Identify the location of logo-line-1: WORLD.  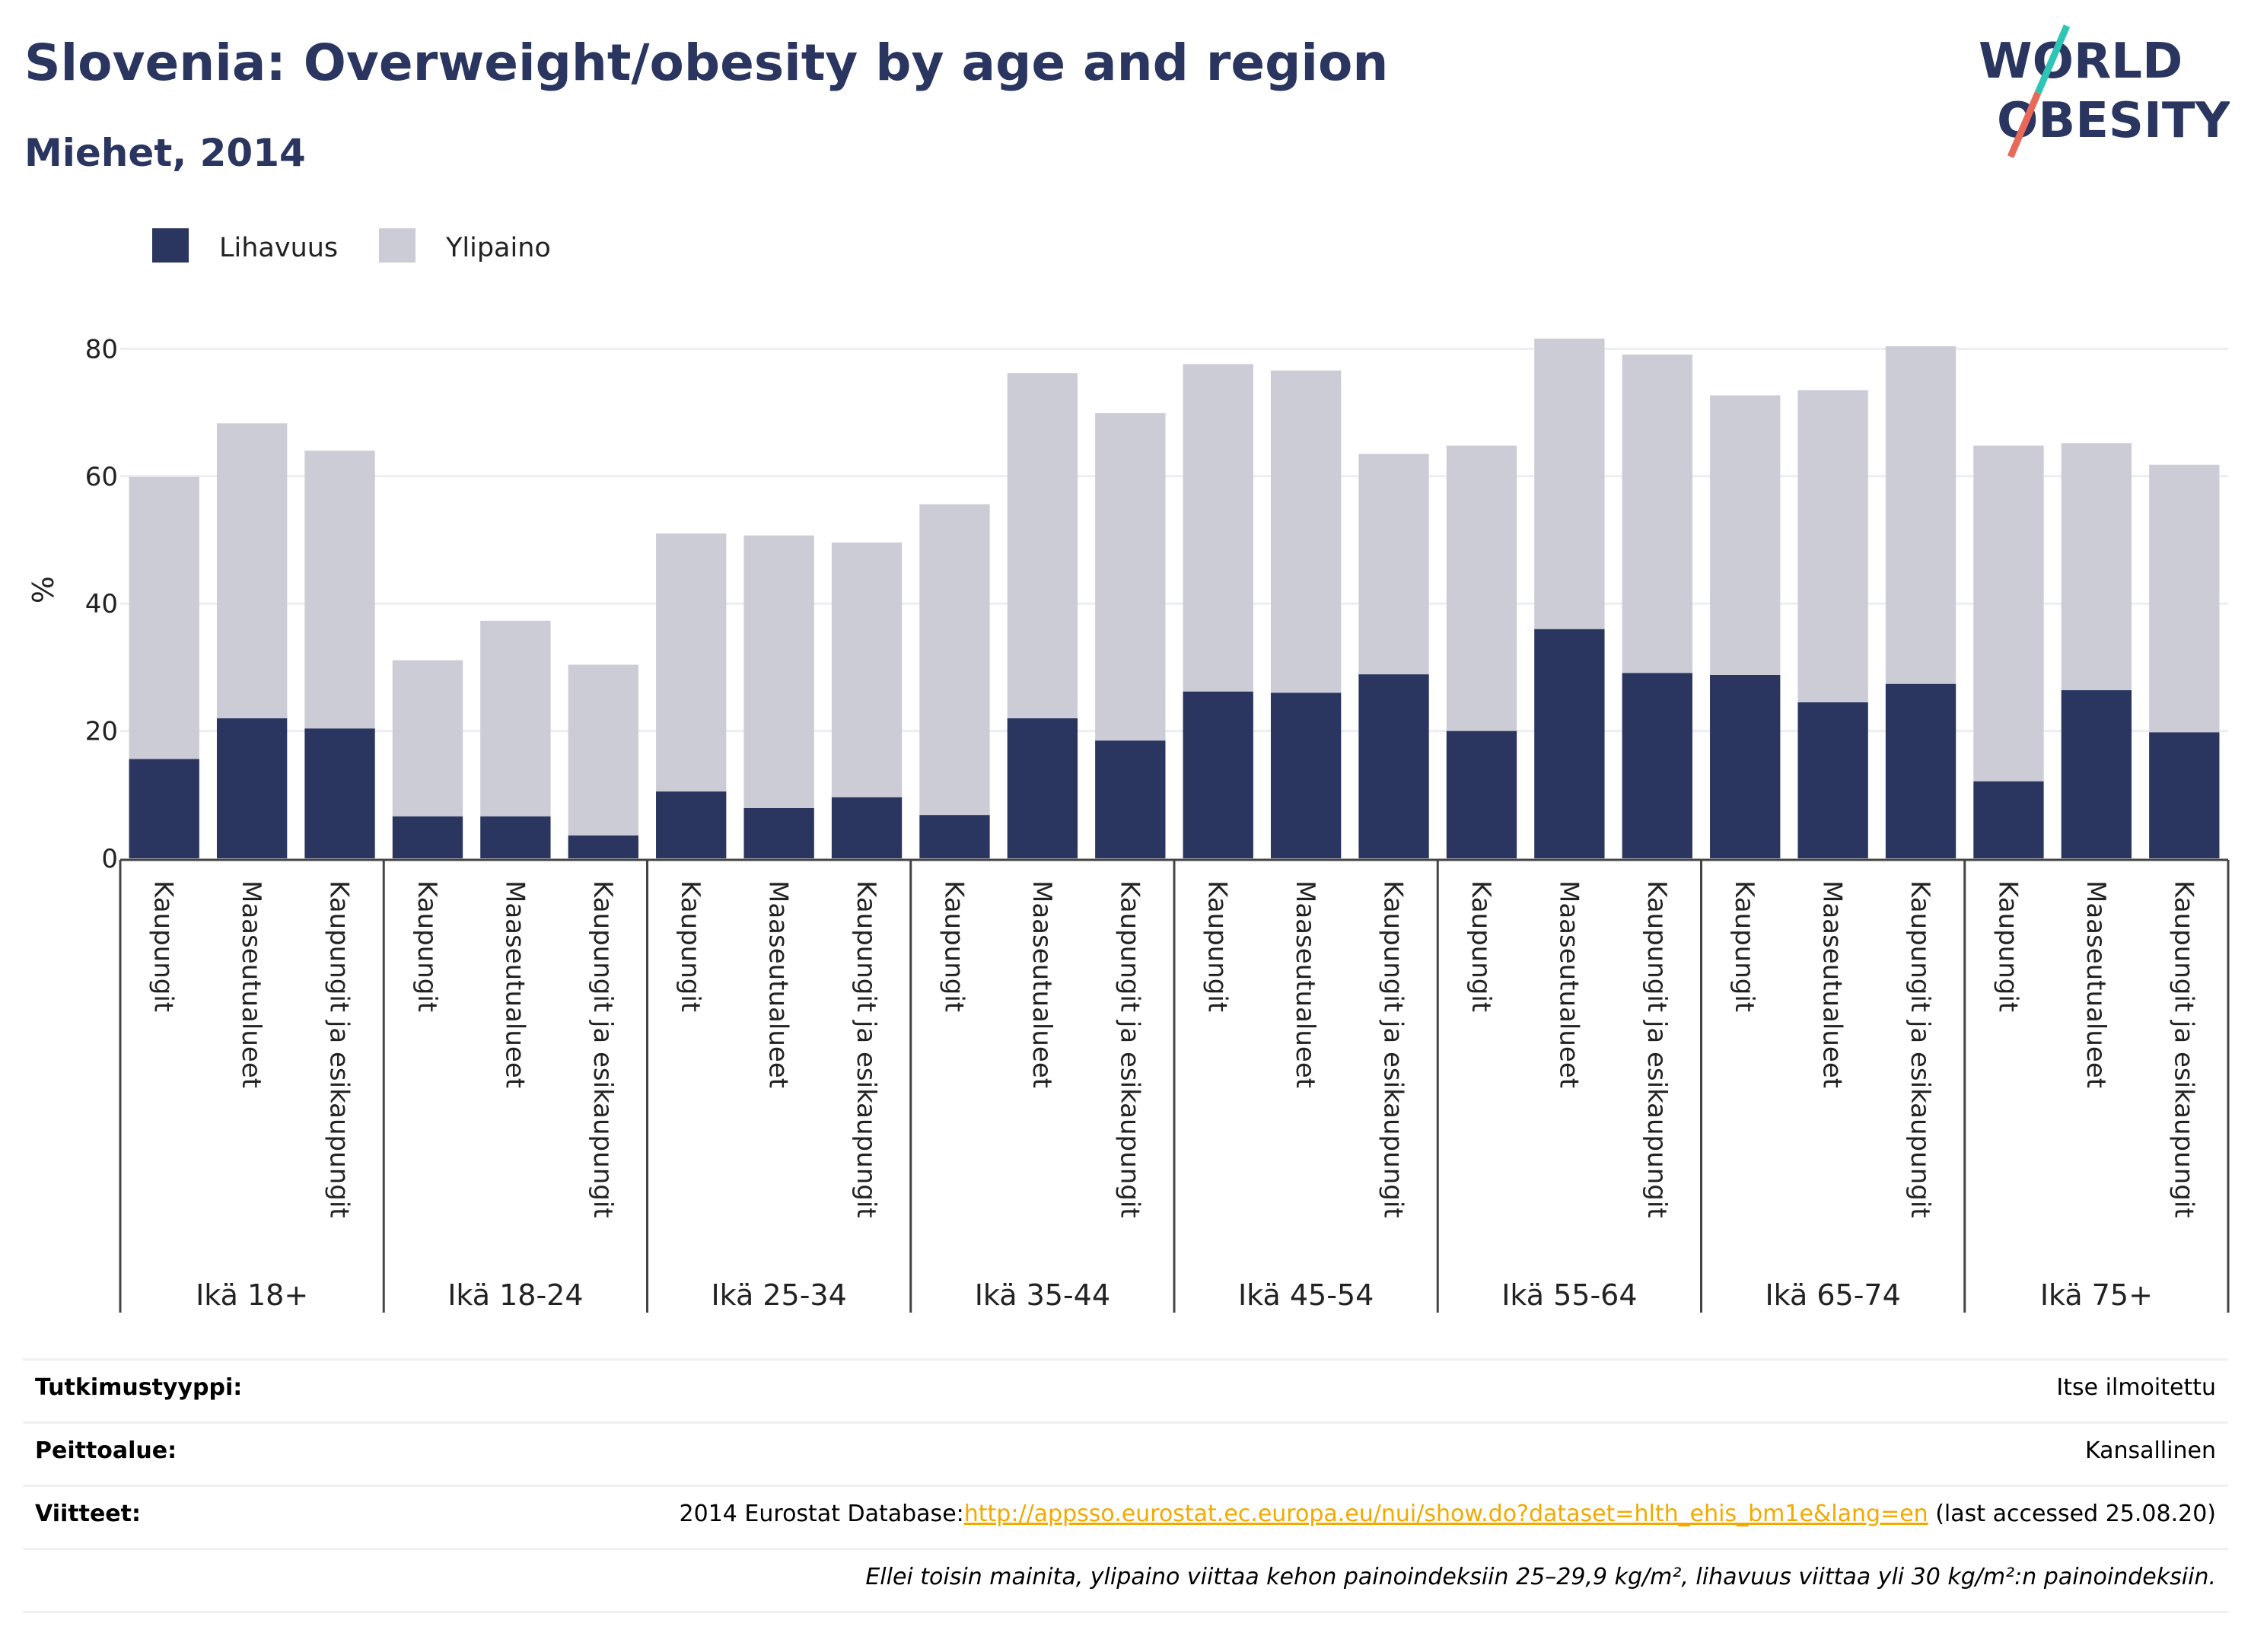
(2081, 61).